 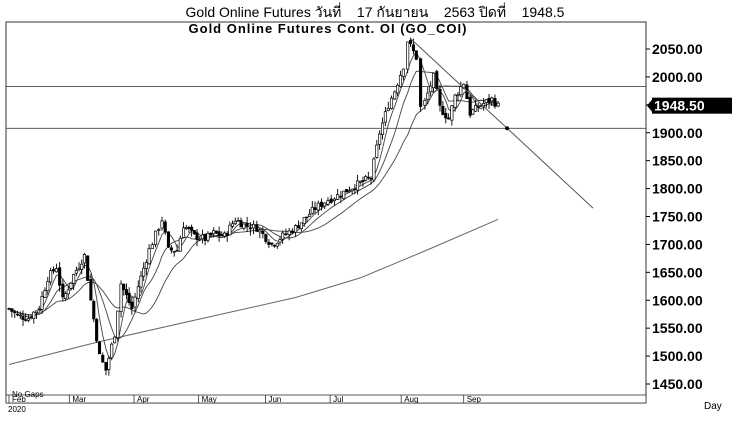 What do you see at coordinates (679, 106) in the screenshot?
I see `last-price-label: 1948.50` at bounding box center [679, 106].